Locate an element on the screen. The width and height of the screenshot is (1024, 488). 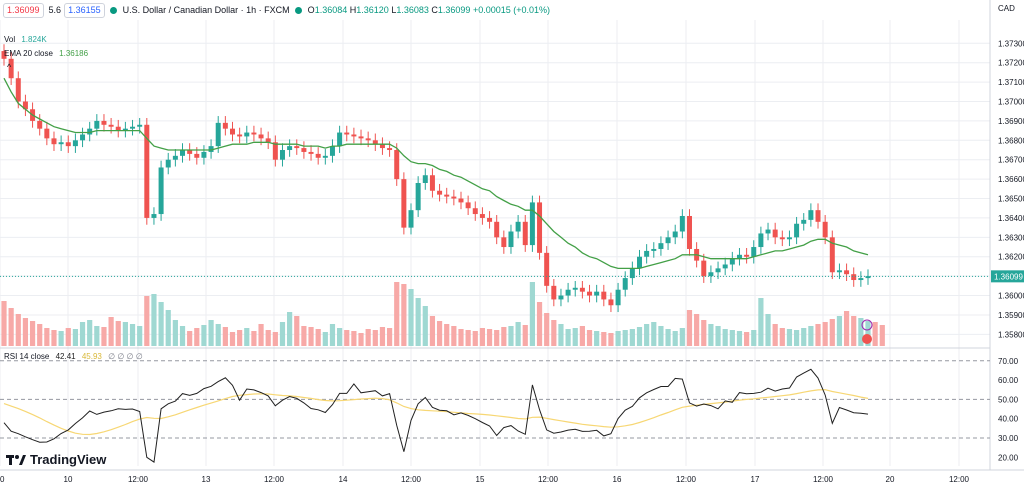
last-price-badge is located at coordinates (1007, 276).